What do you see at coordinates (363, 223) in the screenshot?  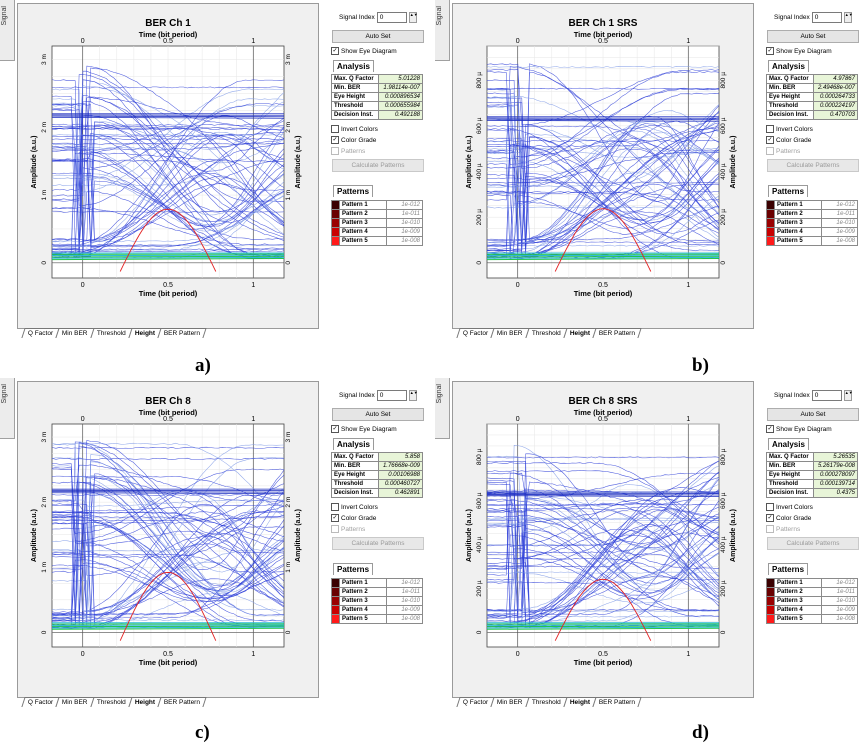 I see `pattern-name: Pattern 3` at bounding box center [363, 223].